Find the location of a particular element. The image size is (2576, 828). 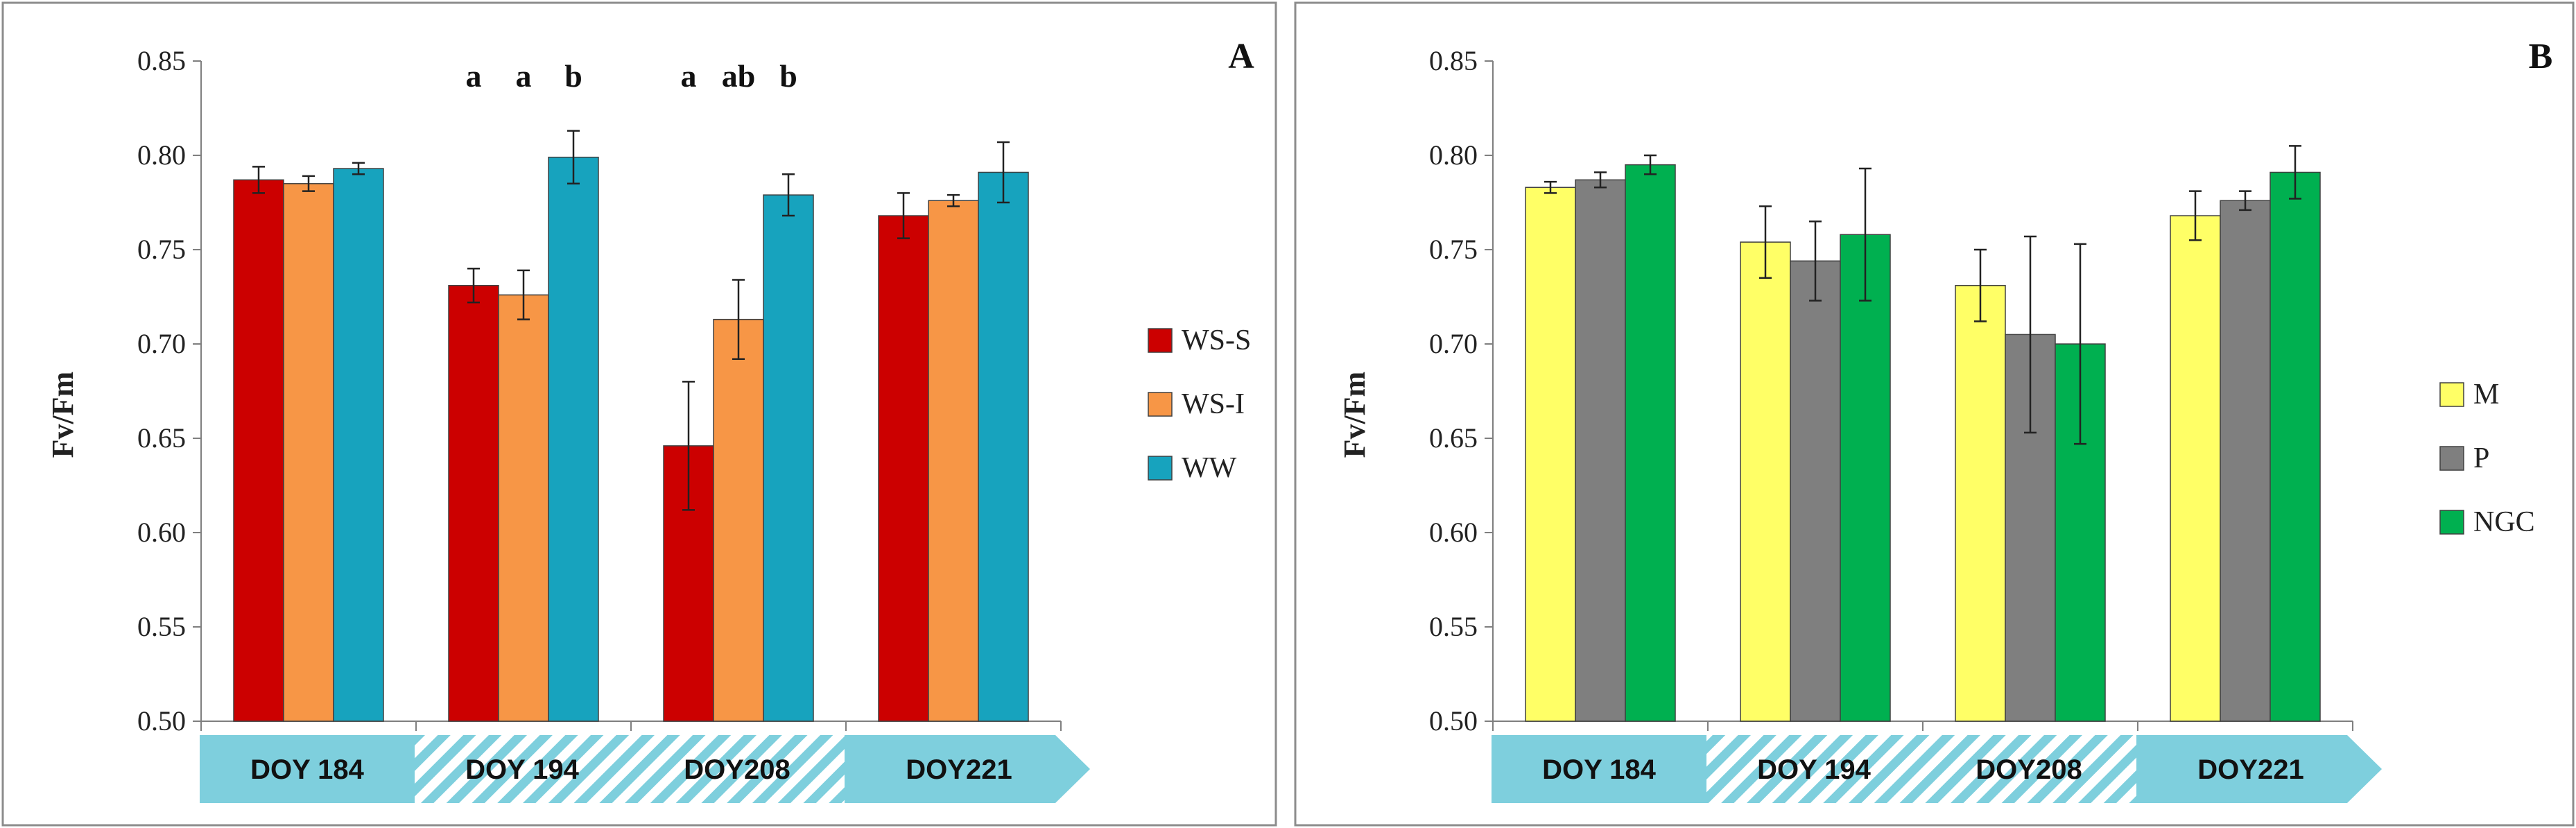

legend-label: P is located at coordinates (2481, 458).